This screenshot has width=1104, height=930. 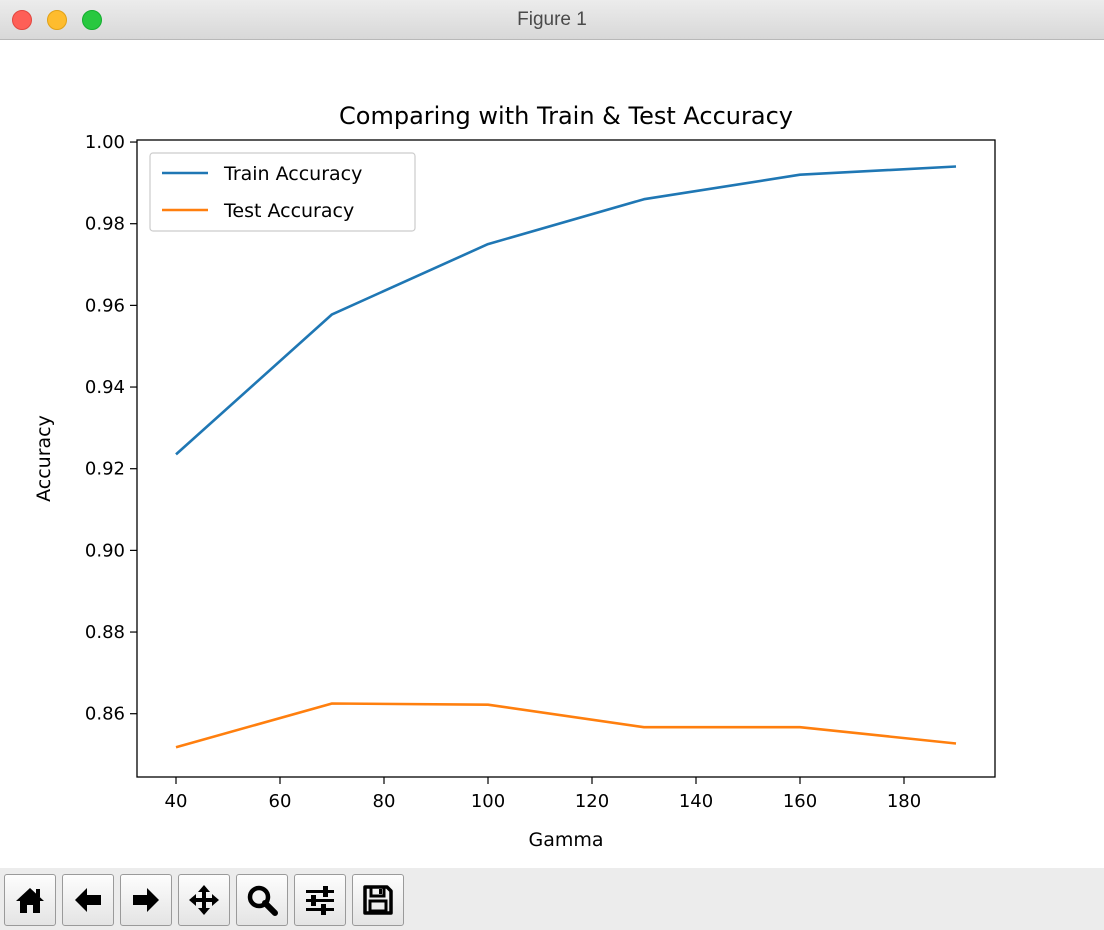 What do you see at coordinates (22, 20) in the screenshot?
I see `close-window-button` at bounding box center [22, 20].